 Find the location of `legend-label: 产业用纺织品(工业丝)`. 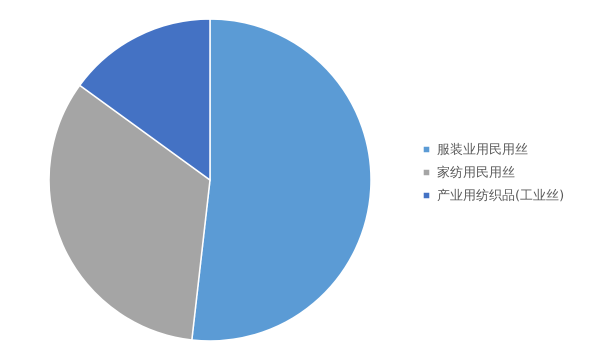

legend-label: 产业用纺织品(工业丝) is located at coordinates (500, 196).